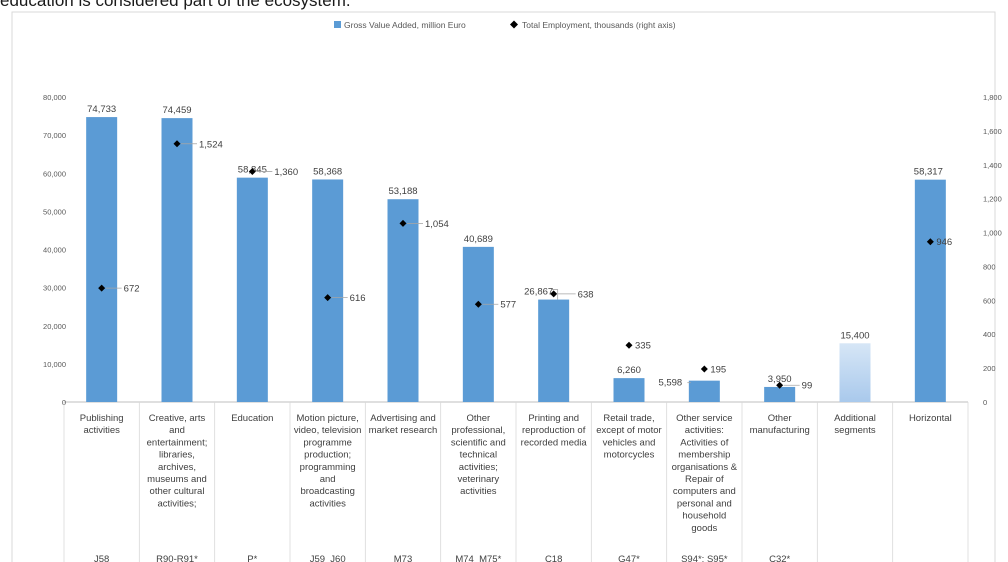 This screenshot has width=1008, height=562. What do you see at coordinates (327, 442) in the screenshot?
I see `category-label-line: programme` at bounding box center [327, 442].